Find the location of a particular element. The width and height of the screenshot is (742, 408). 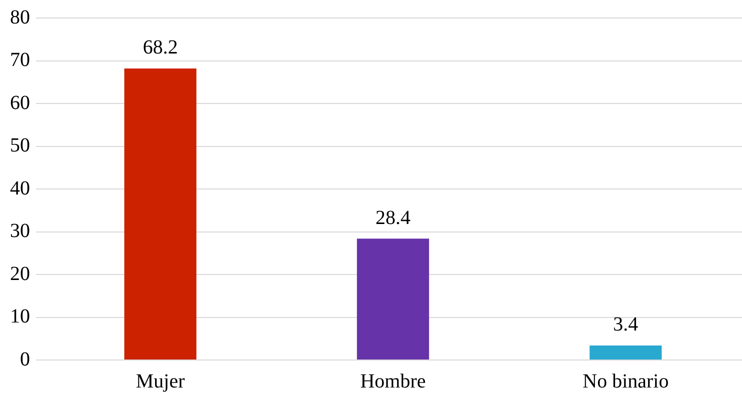

data-label: 68.2 is located at coordinates (160, 47).